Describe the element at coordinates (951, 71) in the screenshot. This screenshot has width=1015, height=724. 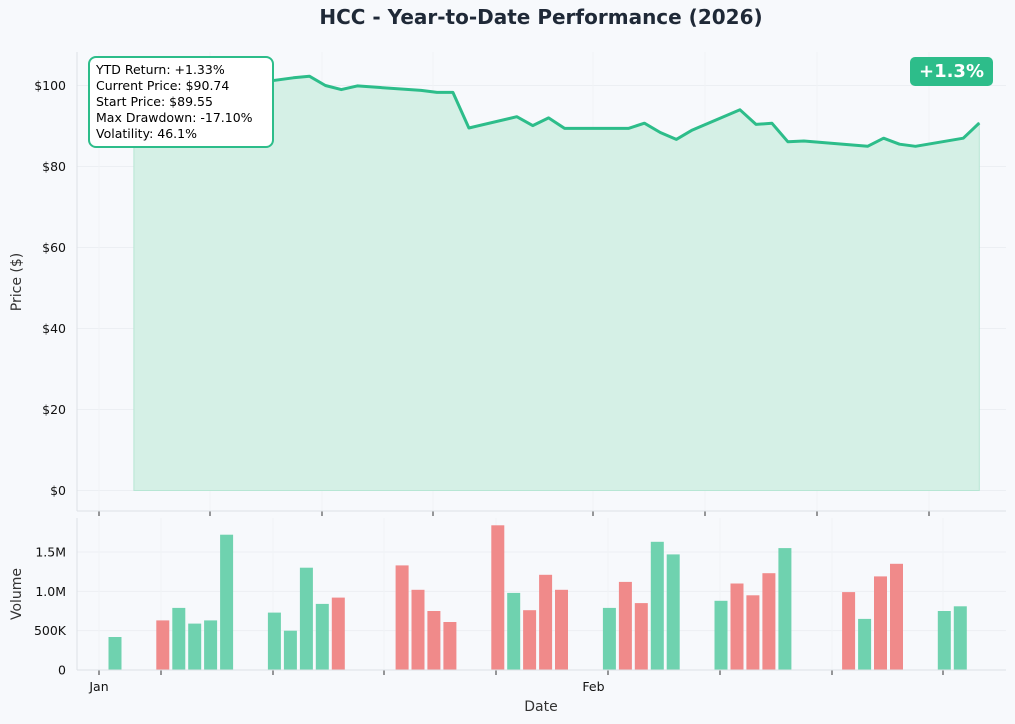
I see `return-badge: +1.3%` at that location.